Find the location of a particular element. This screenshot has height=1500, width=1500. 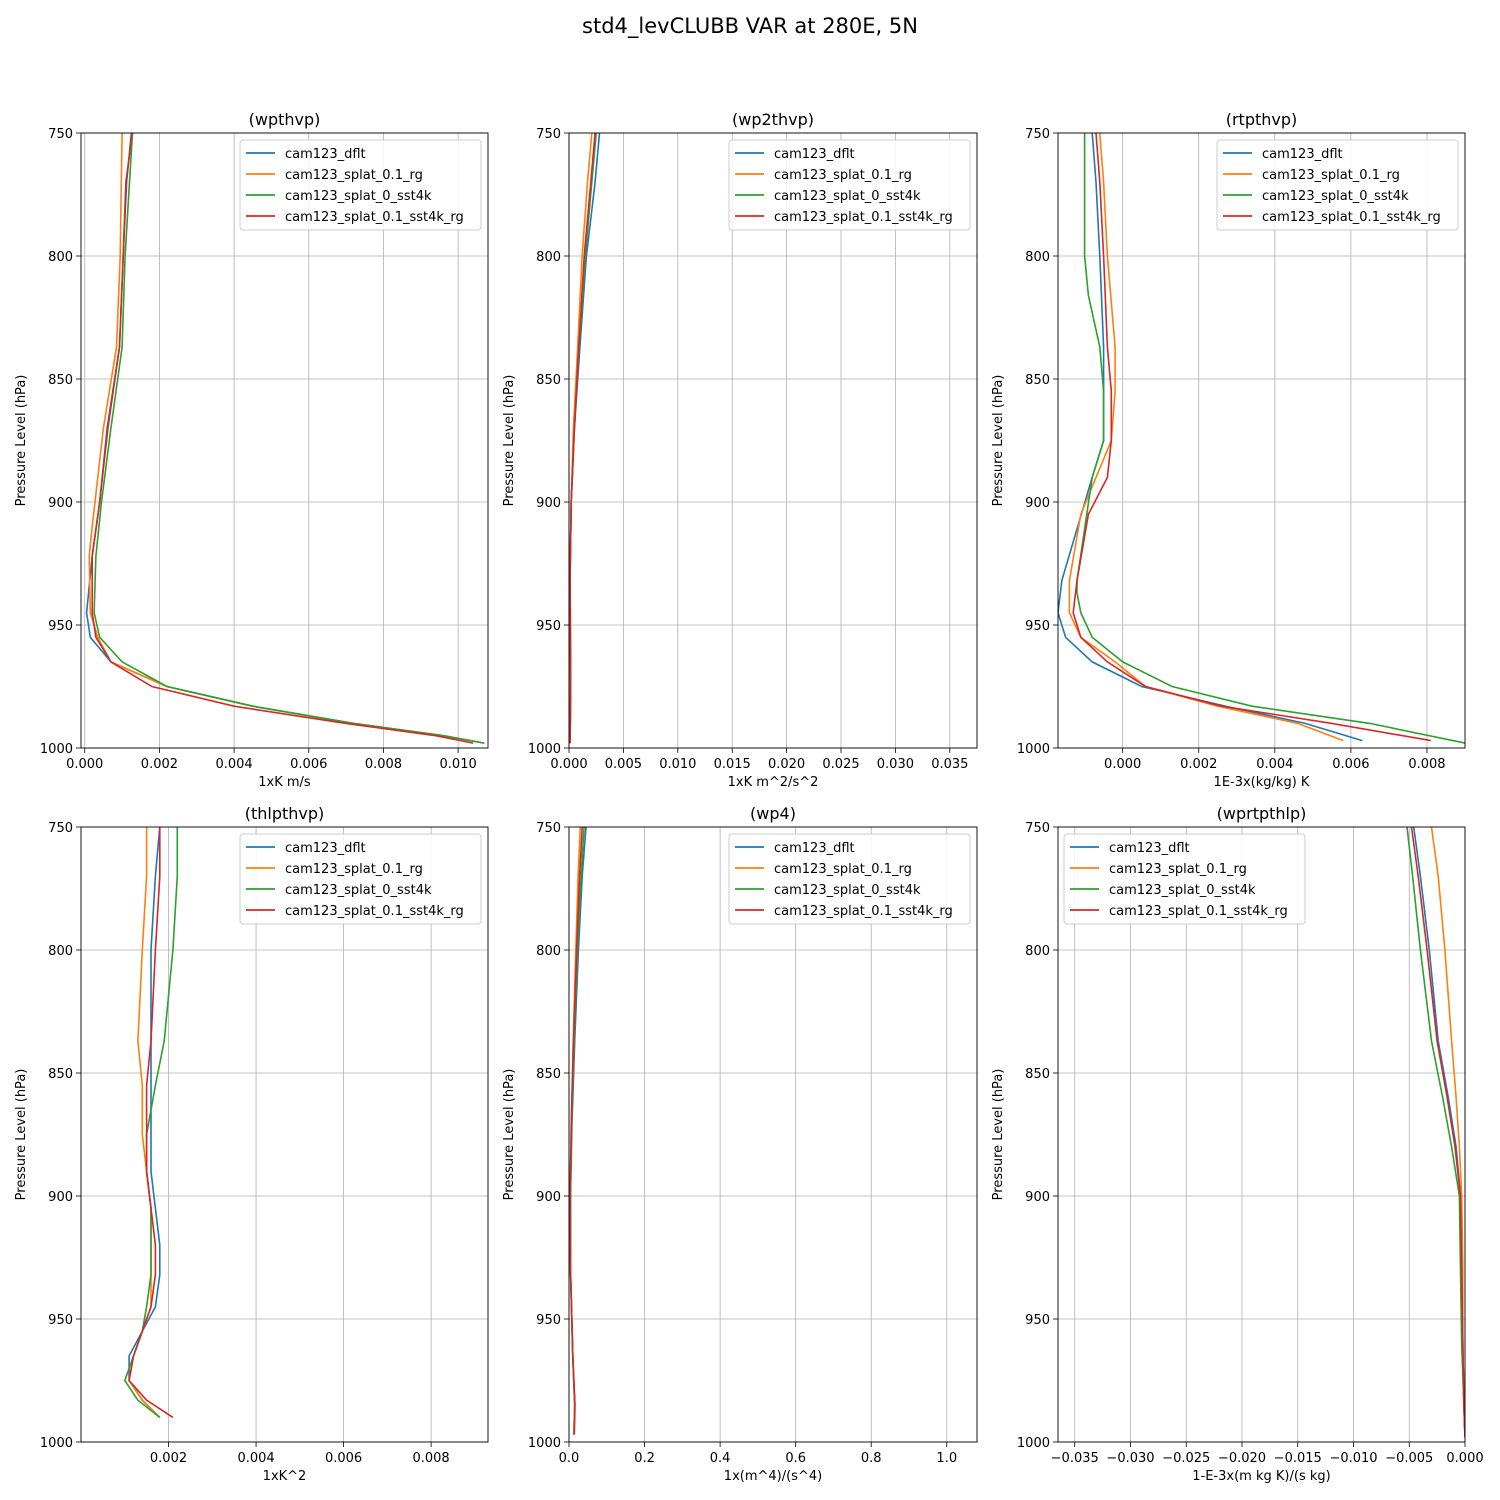

x-axis-label: 1xK^2 is located at coordinates (285, 1476).